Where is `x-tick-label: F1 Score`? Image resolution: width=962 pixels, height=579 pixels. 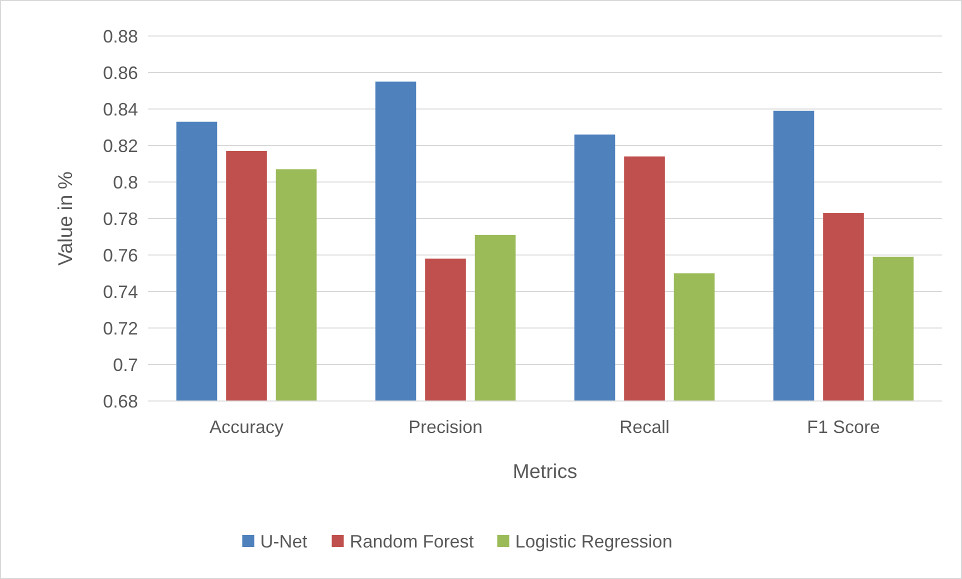
x-tick-label: F1 Score is located at coordinates (843, 427).